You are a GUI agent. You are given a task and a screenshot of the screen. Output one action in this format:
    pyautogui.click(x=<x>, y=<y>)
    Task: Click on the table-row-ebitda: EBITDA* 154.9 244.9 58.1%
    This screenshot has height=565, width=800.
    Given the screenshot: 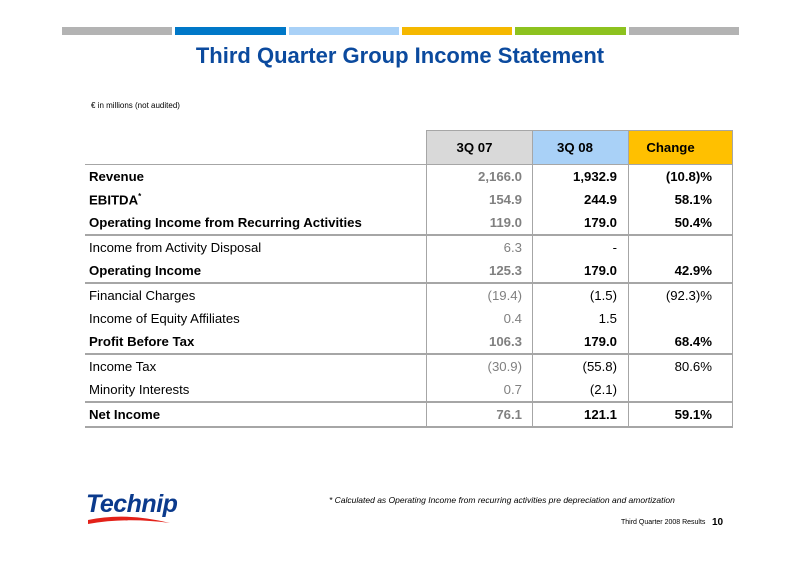 What is the action you would take?
    pyautogui.click(x=409, y=199)
    